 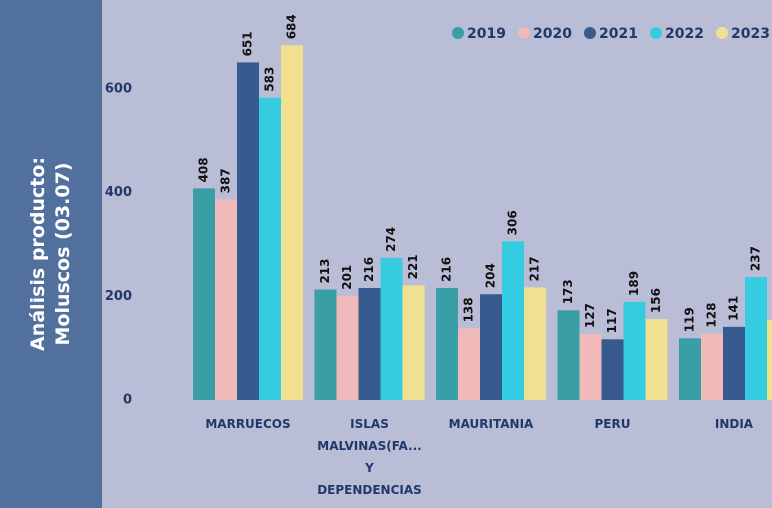 What do you see at coordinates (118, 192) in the screenshot?
I see `y-tick-label: 400` at bounding box center [118, 192].